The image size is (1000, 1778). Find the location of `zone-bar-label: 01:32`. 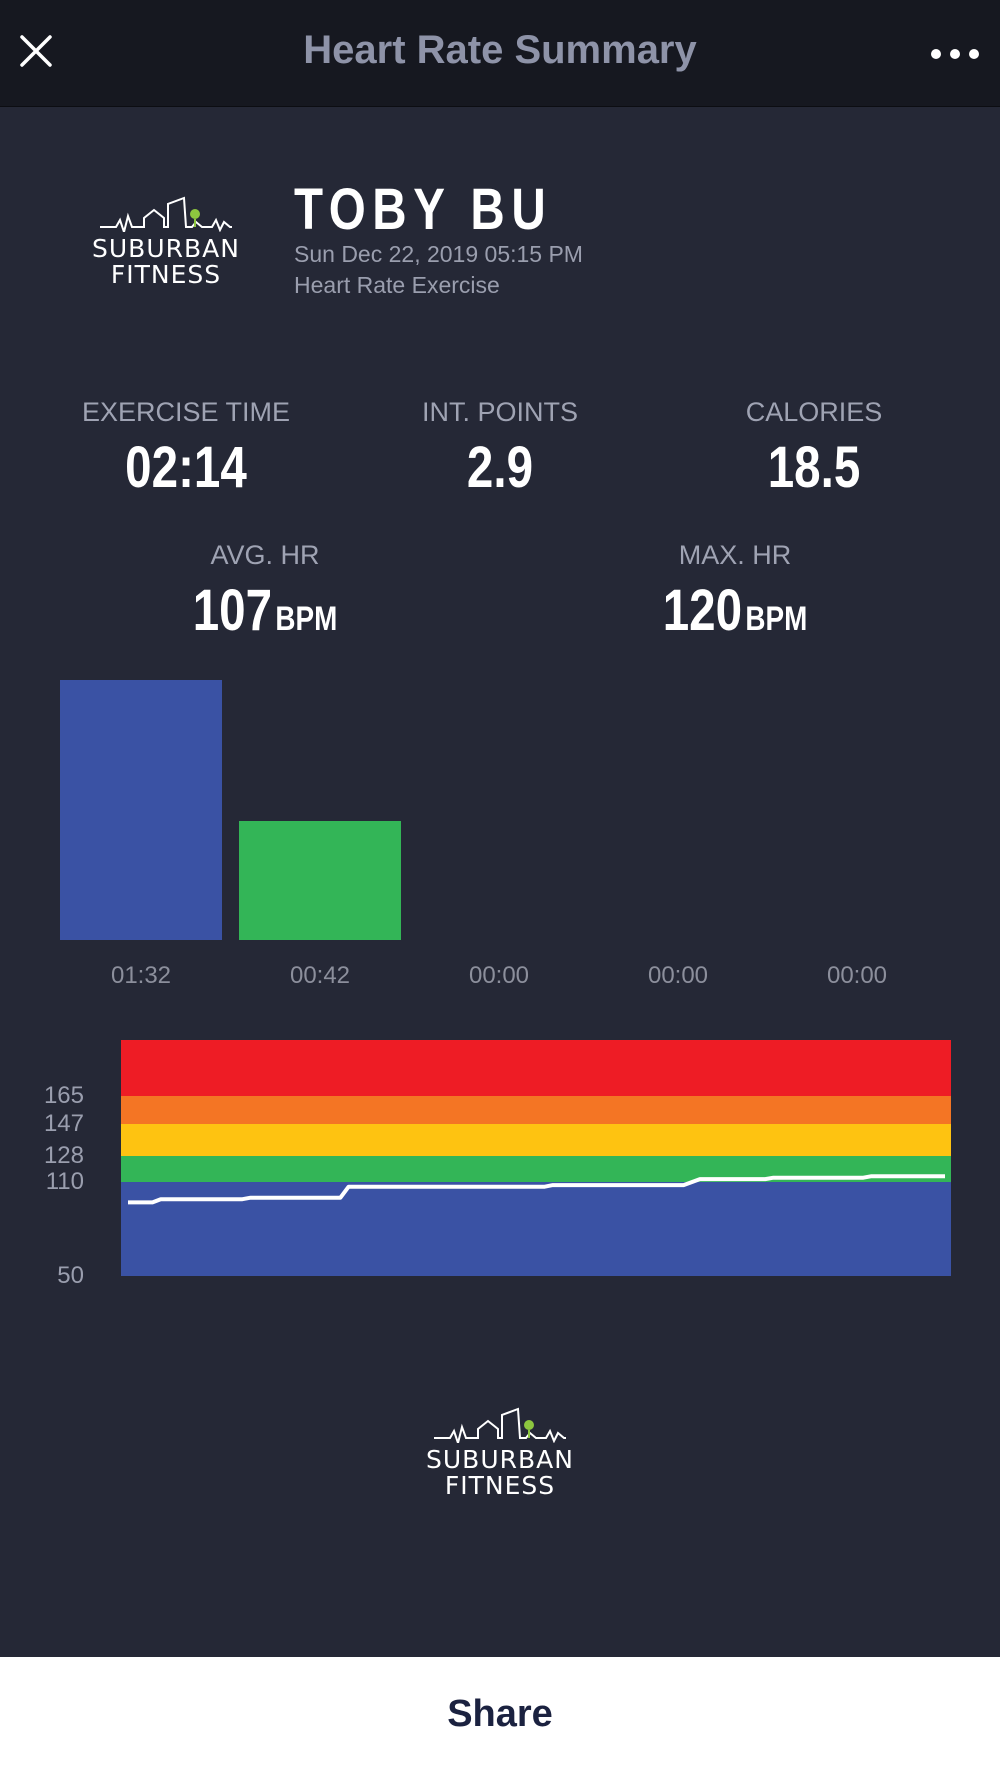

zone-bar-label: 01:32 is located at coordinates (141, 975).